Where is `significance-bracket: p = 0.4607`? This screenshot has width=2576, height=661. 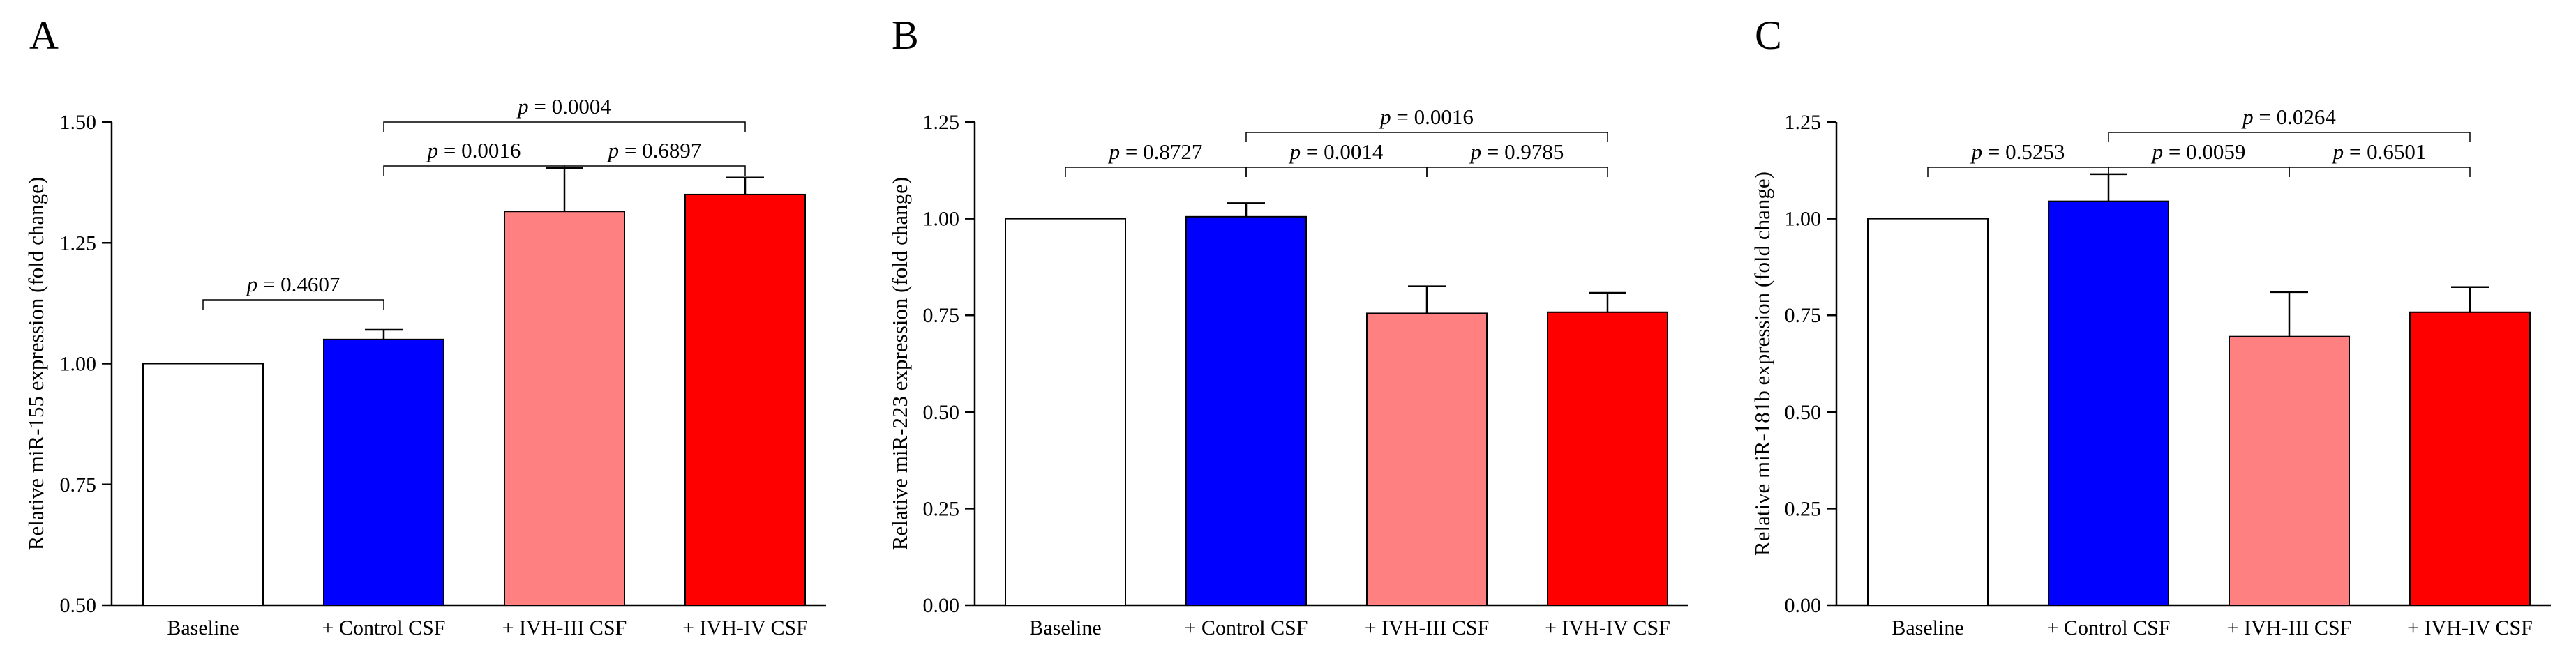
significance-bracket: p = 0.4607 is located at coordinates (293, 291).